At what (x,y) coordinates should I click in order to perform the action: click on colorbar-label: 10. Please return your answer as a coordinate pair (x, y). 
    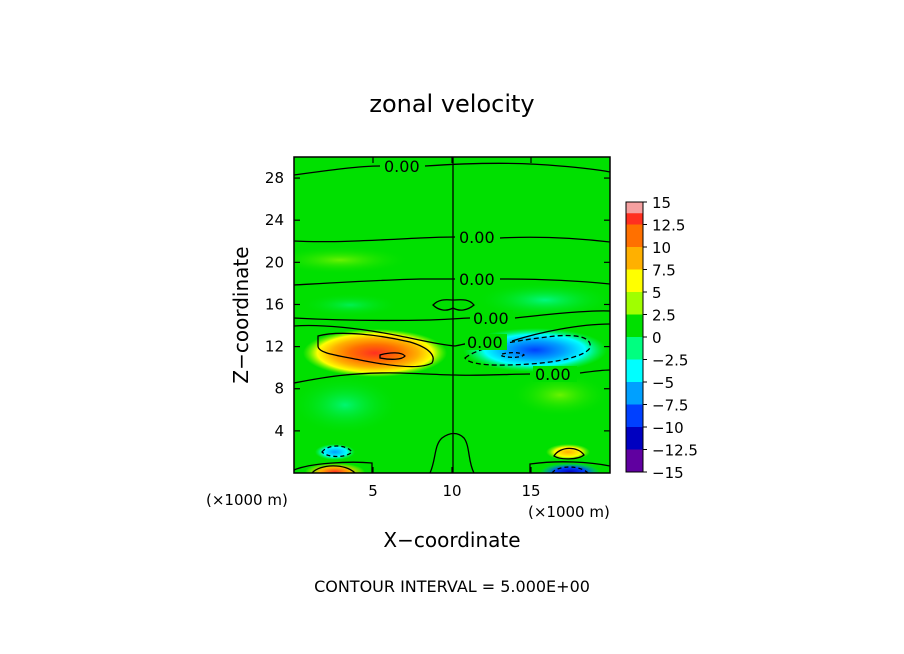
    Looking at the image, I should click on (661, 248).